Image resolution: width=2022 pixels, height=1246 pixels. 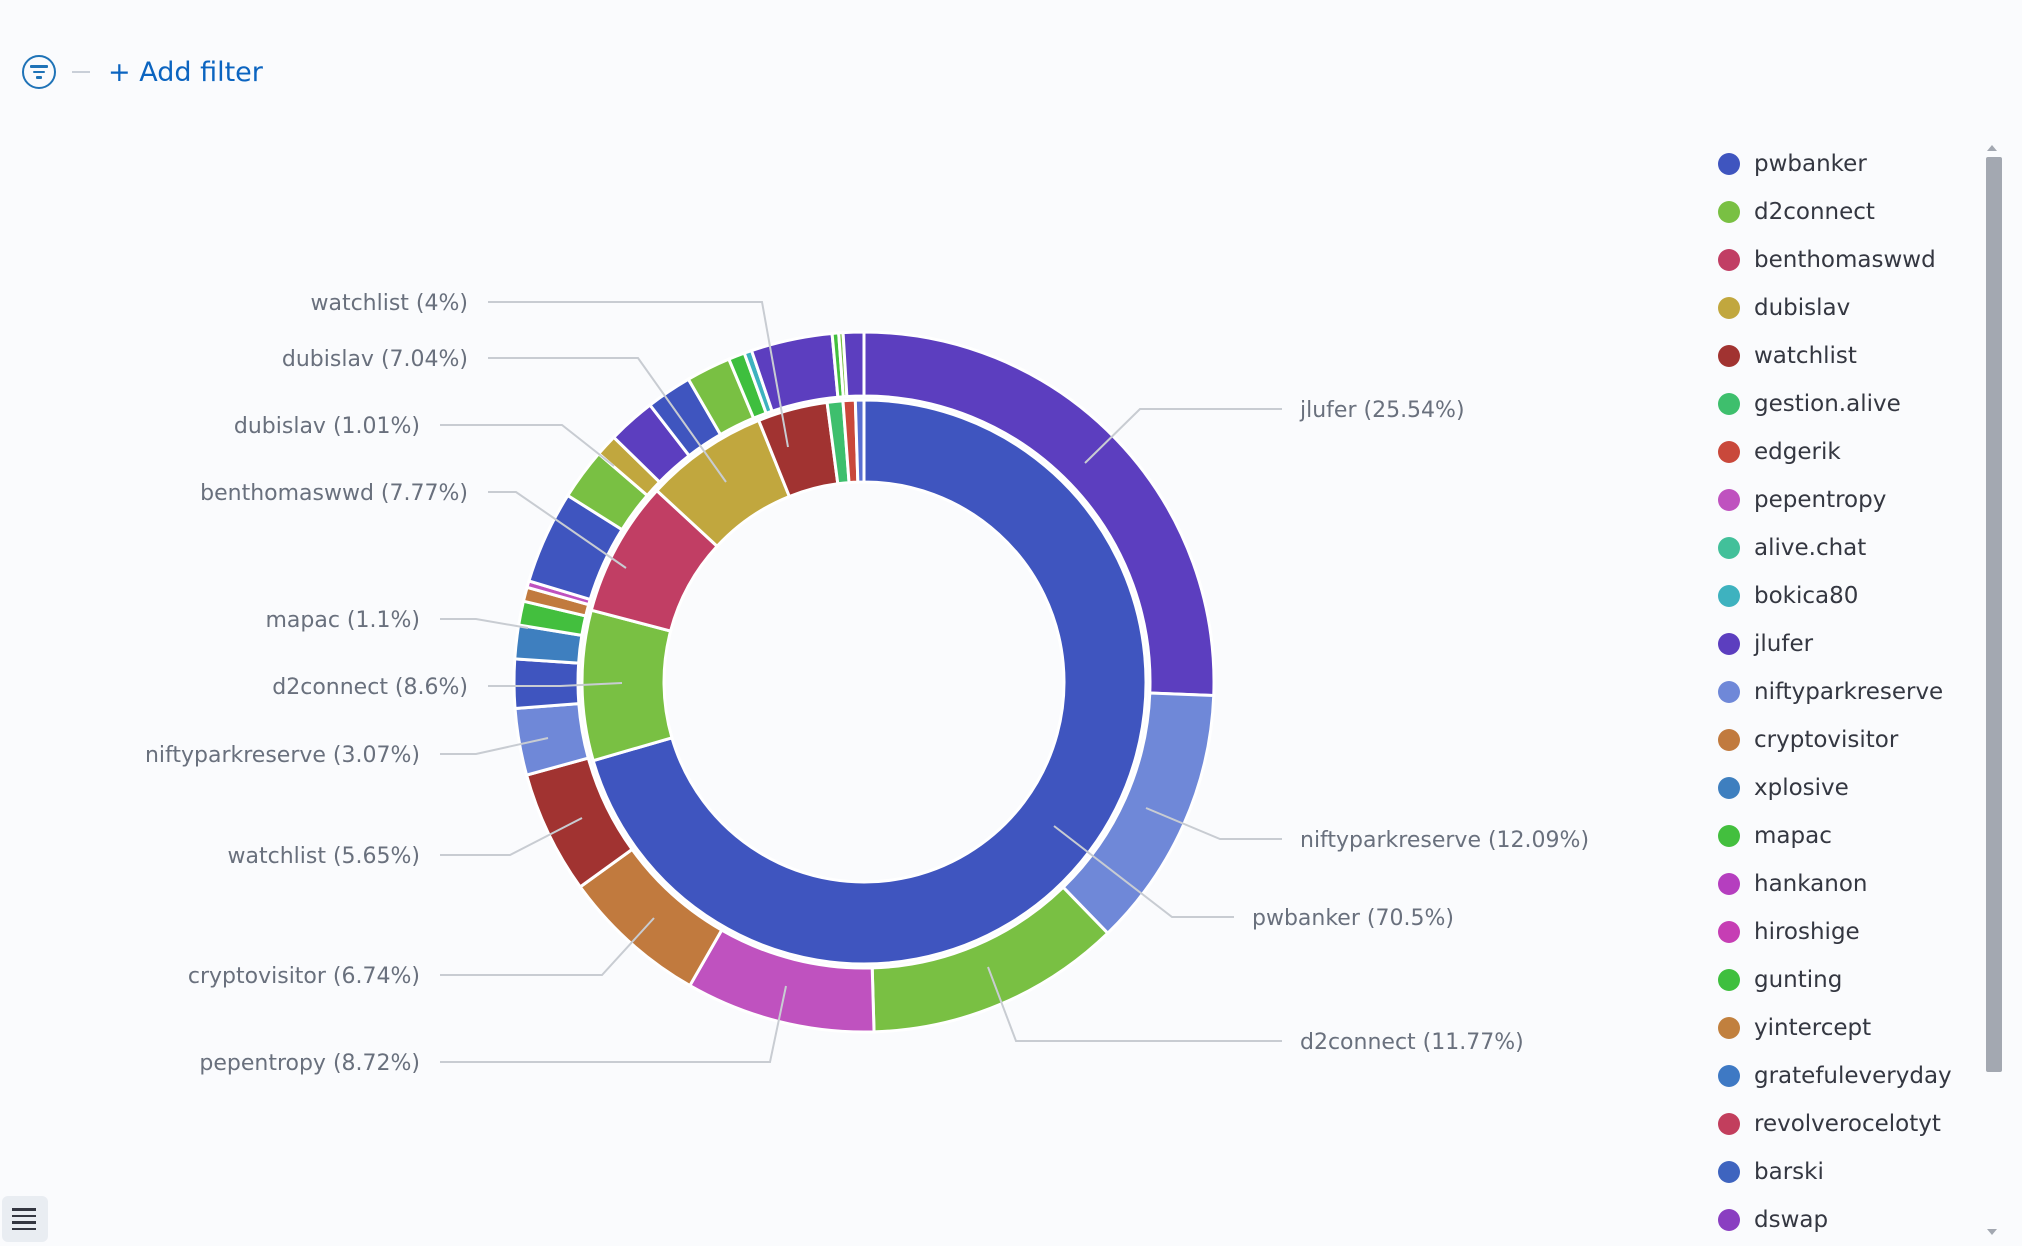 I want to click on callout-label: mapac (1.1%), so click(x=342, y=620).